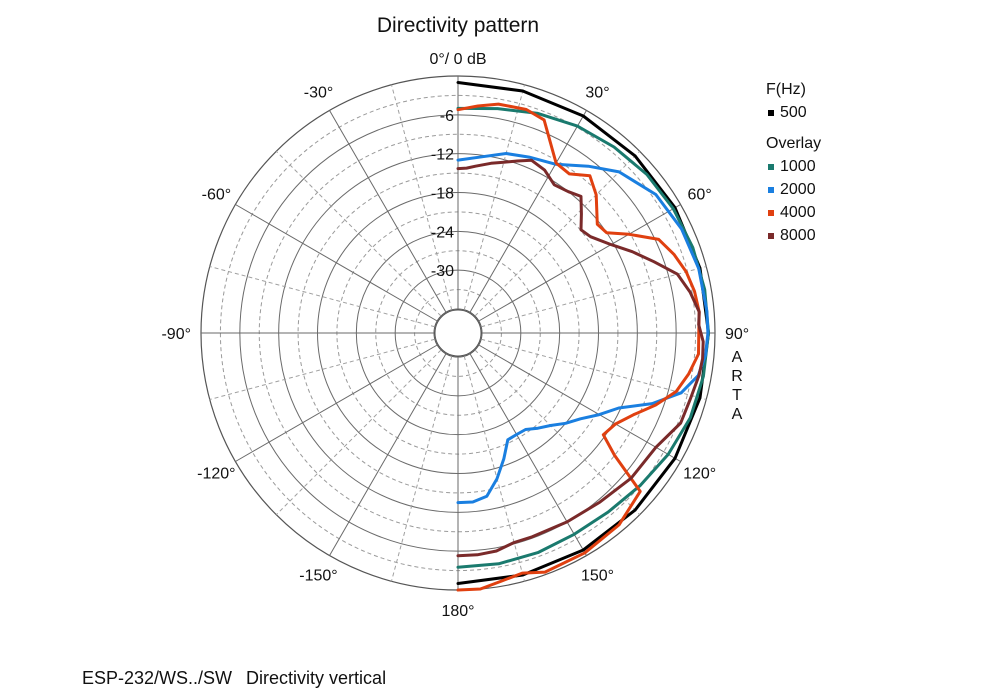 The image size is (1000, 698). What do you see at coordinates (316, 678) in the screenshot?
I see `footer-caption-text: Directivity vertical` at bounding box center [316, 678].